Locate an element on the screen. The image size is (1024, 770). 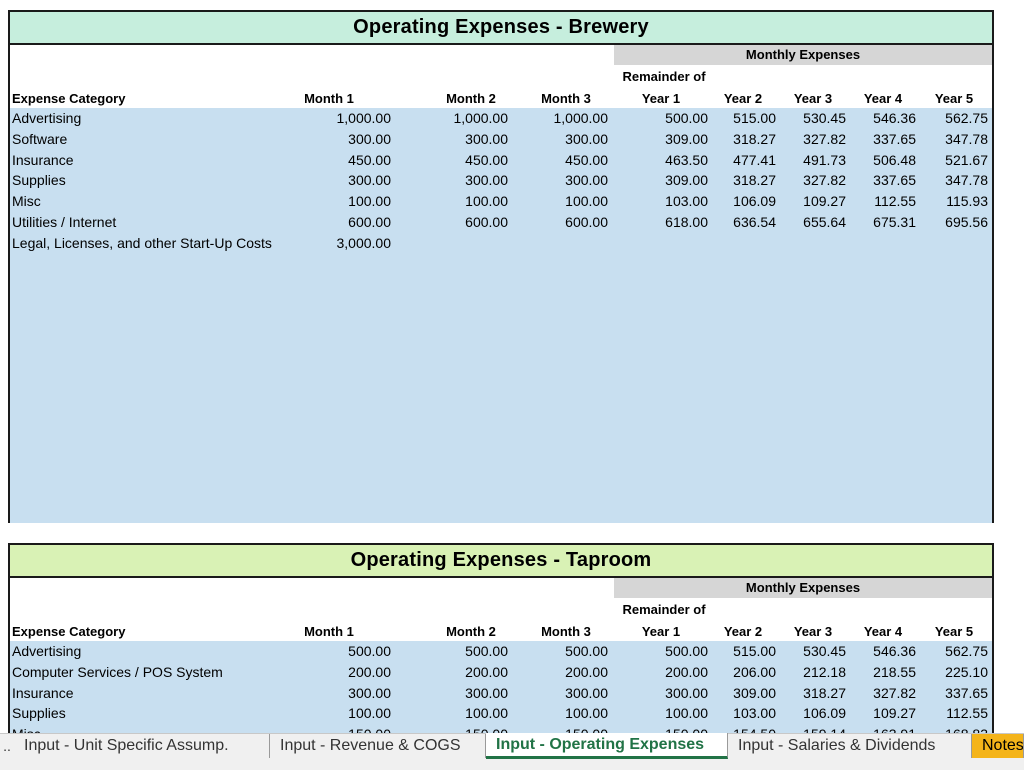
value-cell: 562.75 is located at coordinates (966, 118).